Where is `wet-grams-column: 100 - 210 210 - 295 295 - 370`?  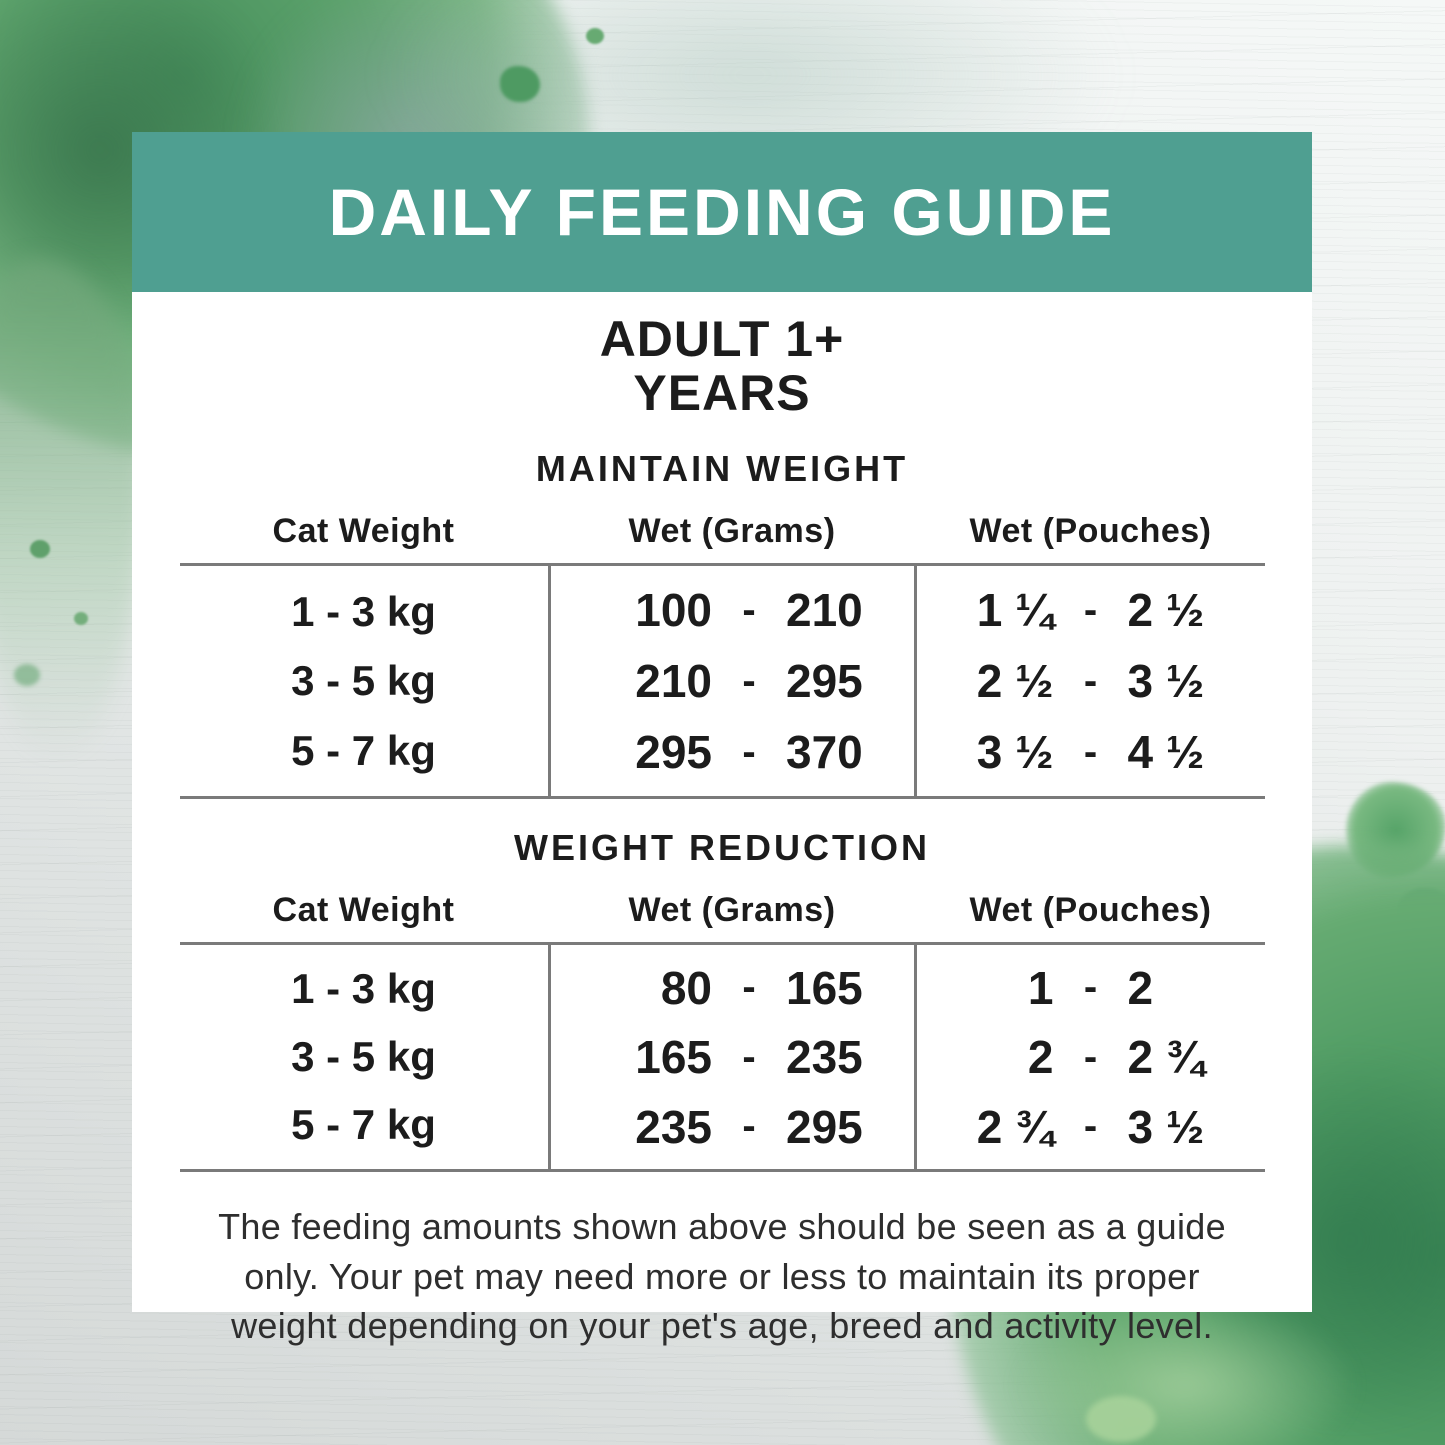
wet-grams-column: 100 - 210 210 - 295 295 - 370 is located at coordinates (732, 681).